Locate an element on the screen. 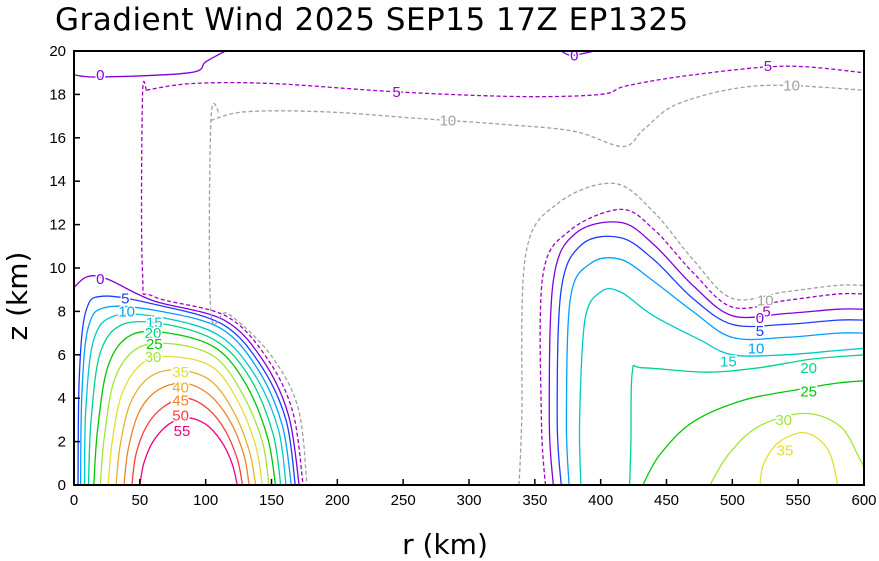 The width and height of the screenshot is (879, 561). x-tick-label-450: 450 is located at coordinates (666, 500).